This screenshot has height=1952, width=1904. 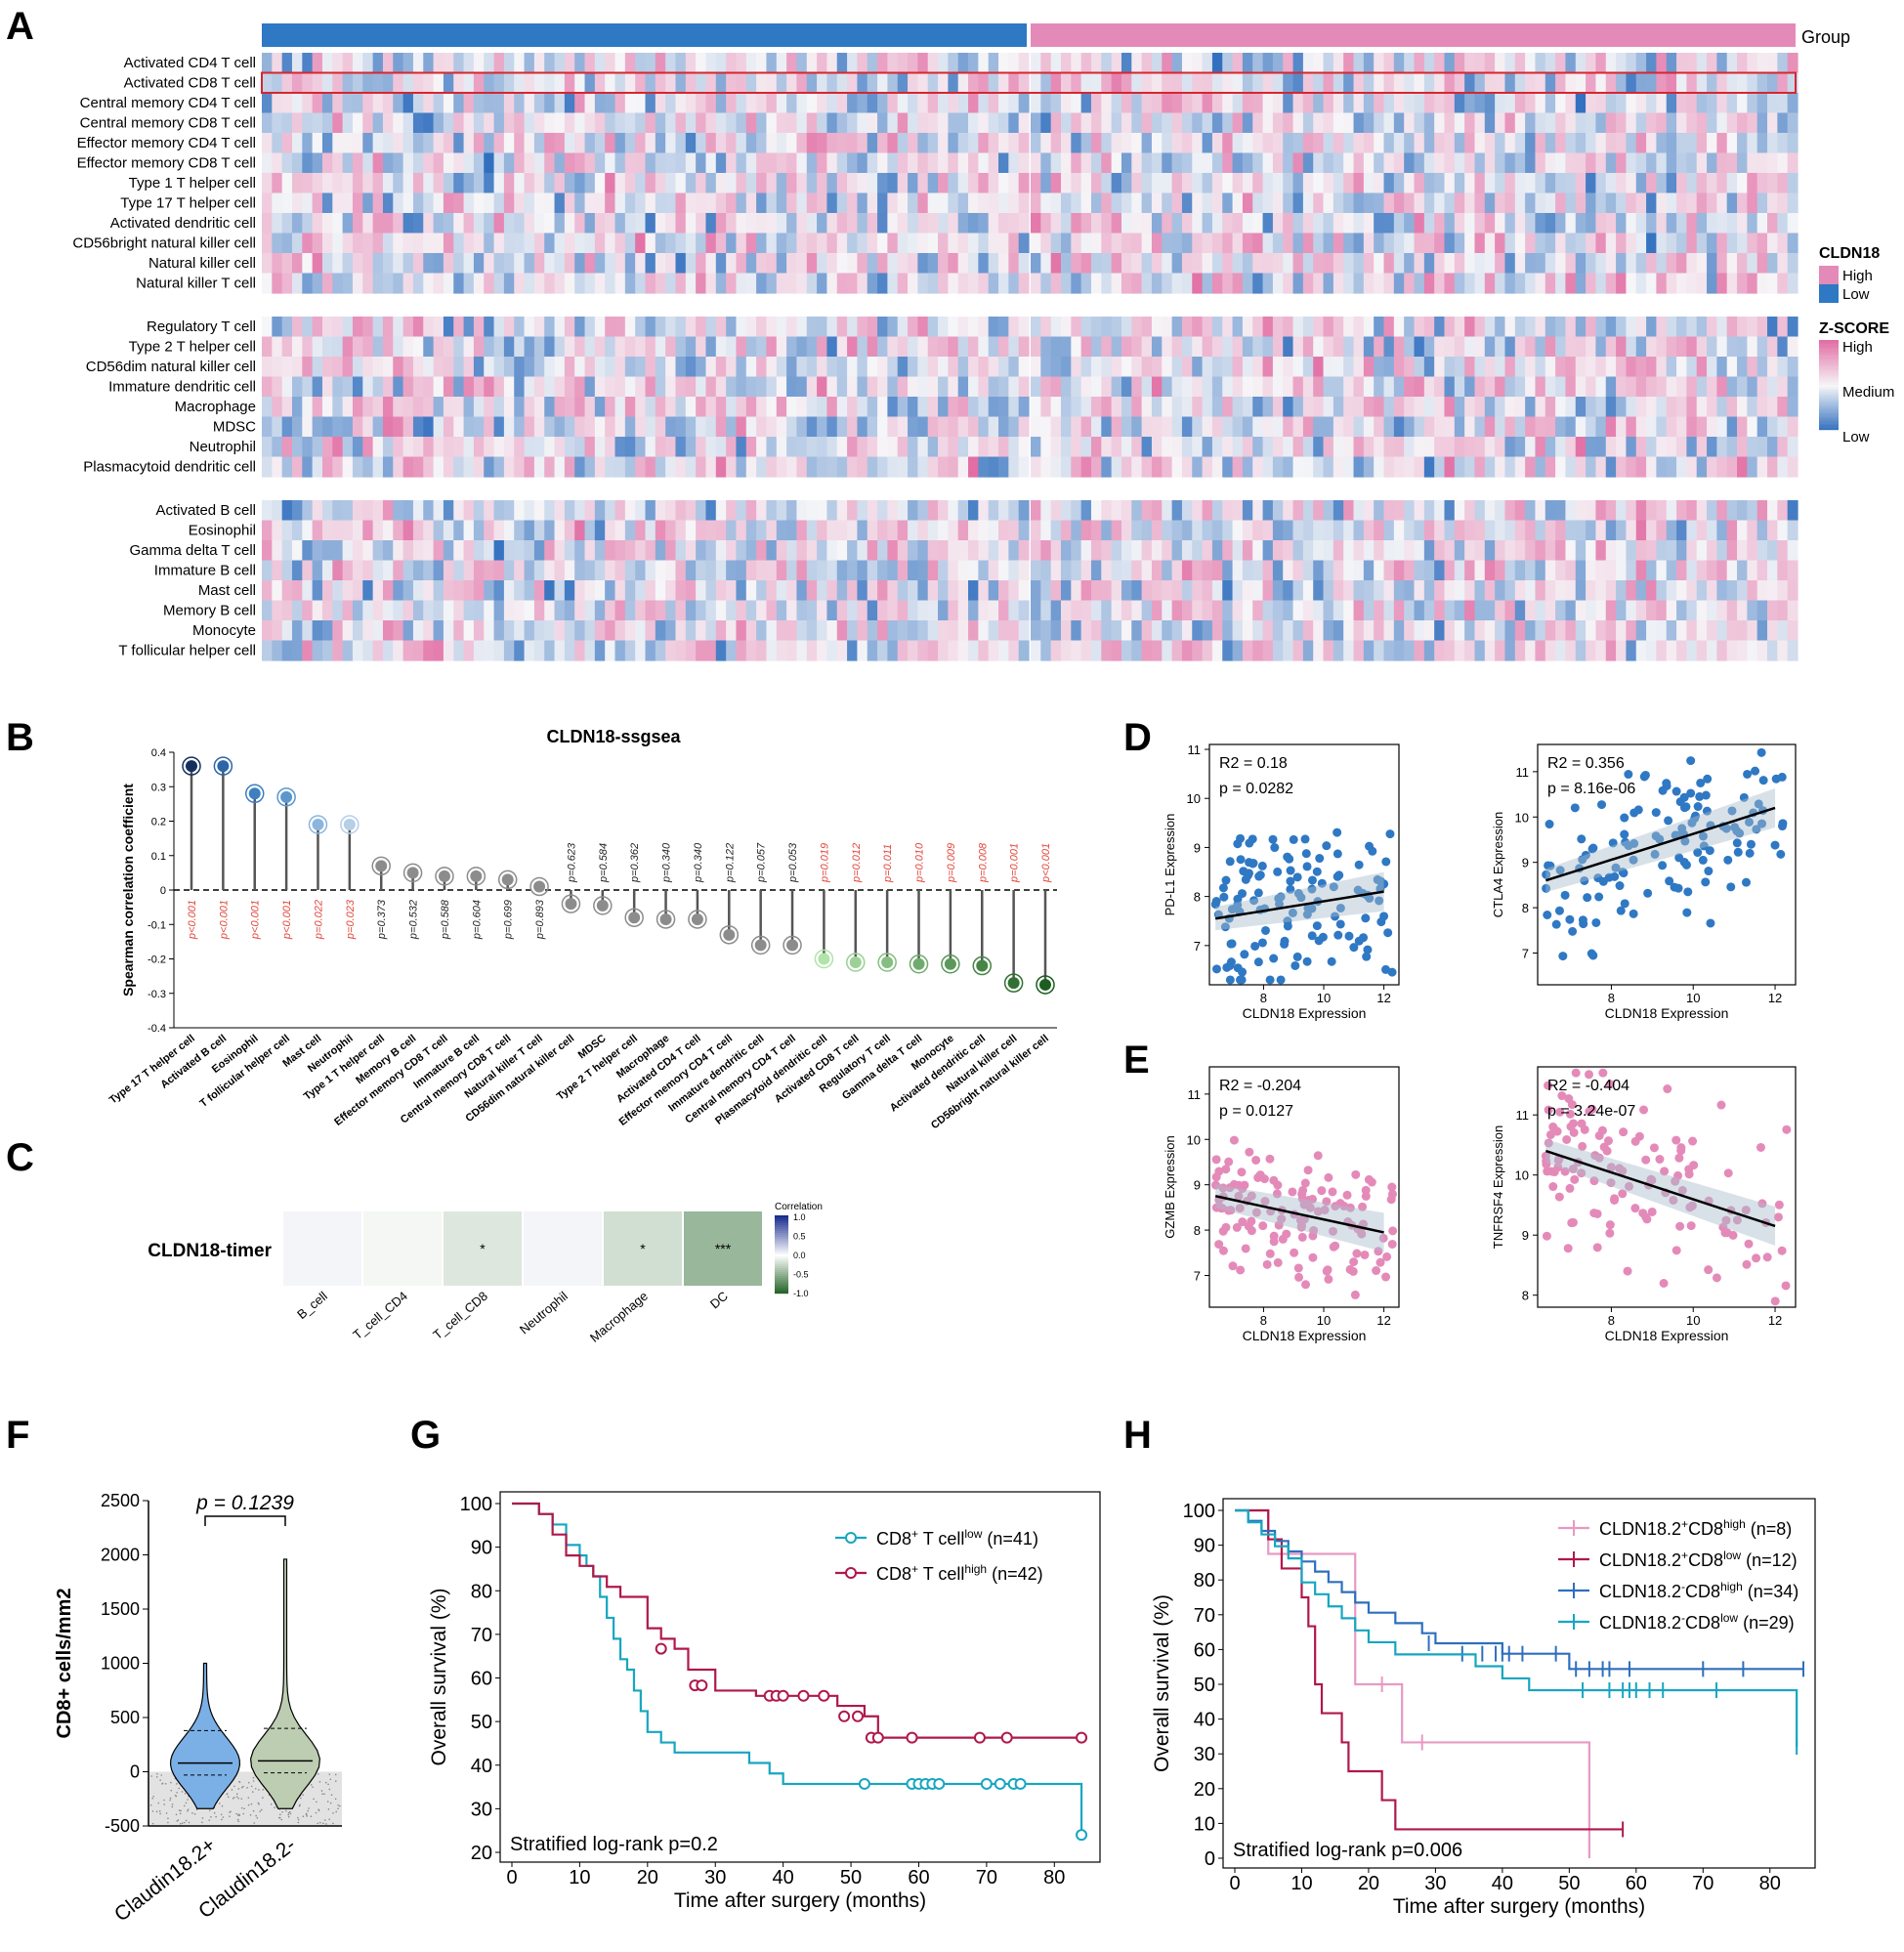 I want to click on zscore-legend-medium: Medium, so click(x=1868, y=392).